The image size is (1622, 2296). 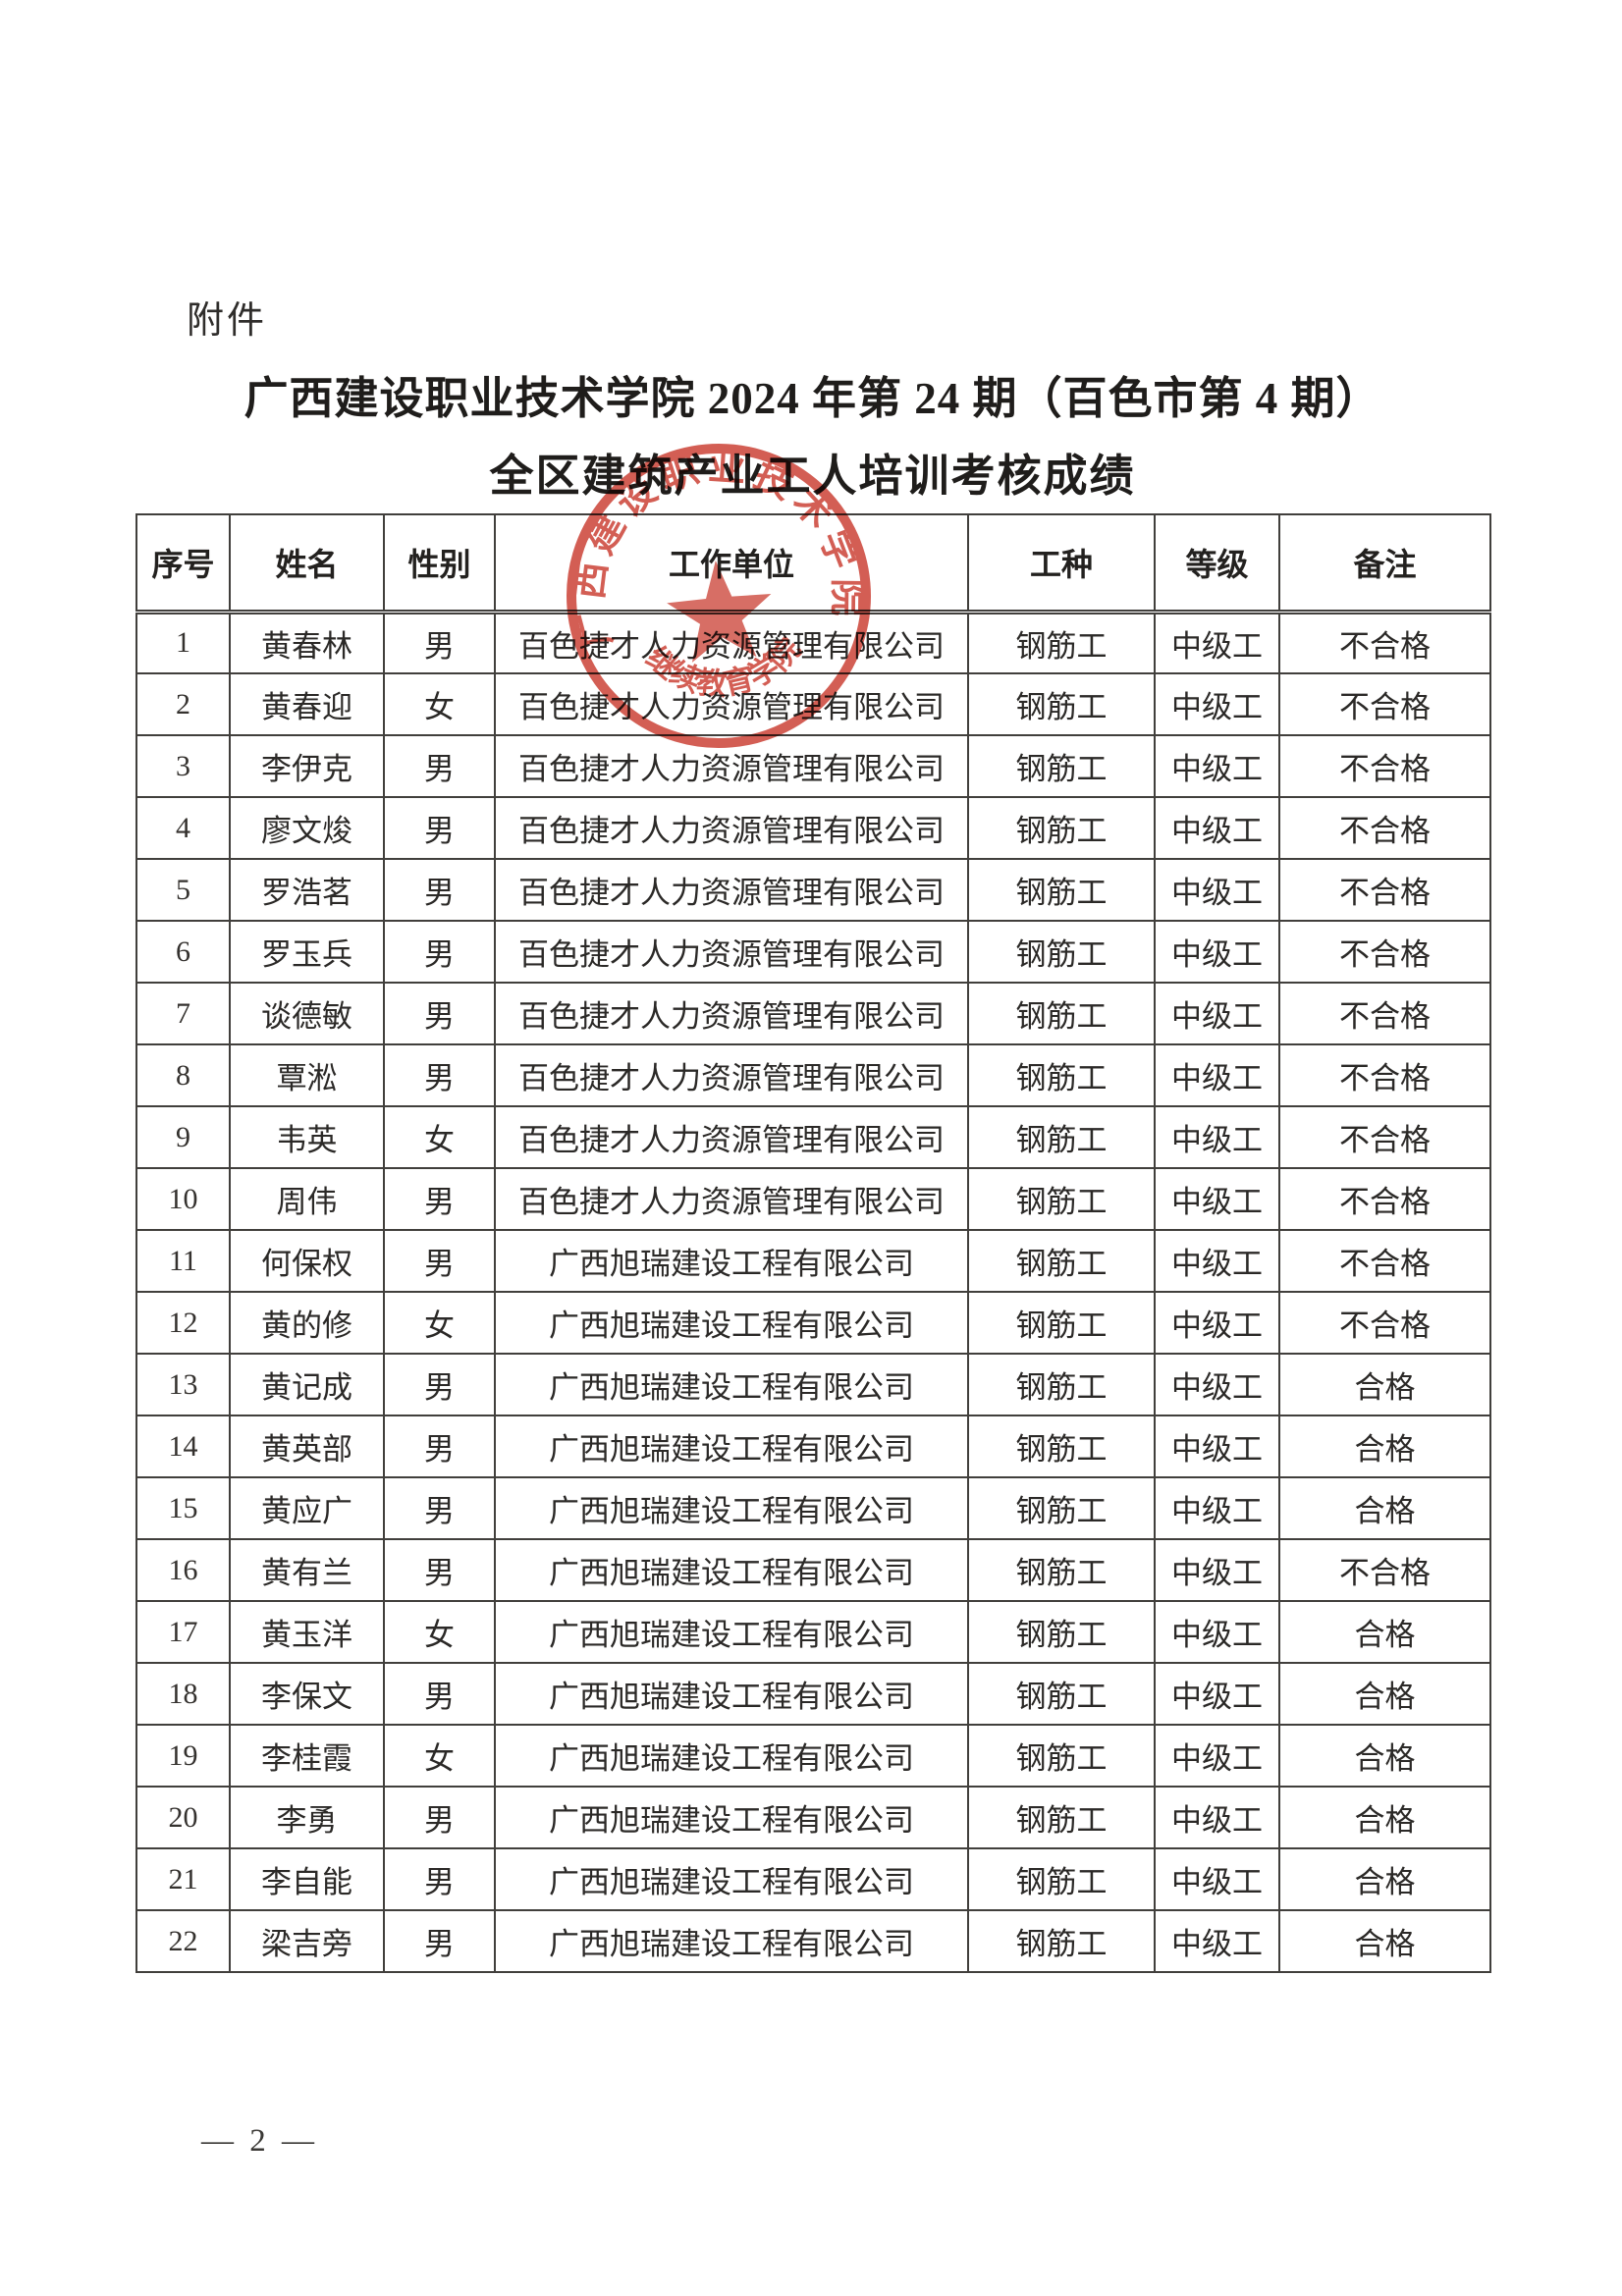 What do you see at coordinates (183, 563) in the screenshot?
I see `col-header-index: 序号` at bounding box center [183, 563].